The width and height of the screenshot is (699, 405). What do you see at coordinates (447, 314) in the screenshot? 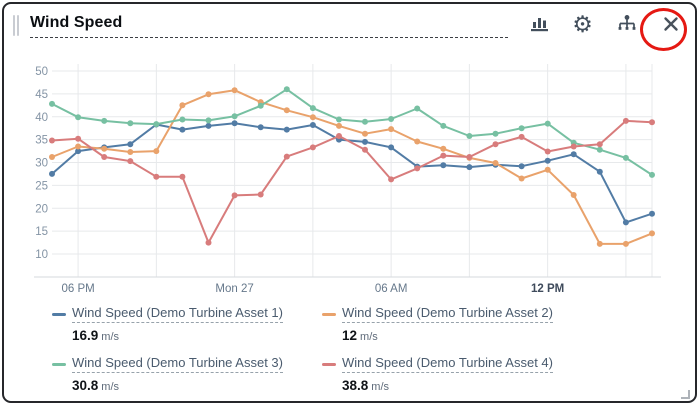
I see `legend-series-label: Wind Speed (Demo Turbine Asset 2)` at bounding box center [447, 314].